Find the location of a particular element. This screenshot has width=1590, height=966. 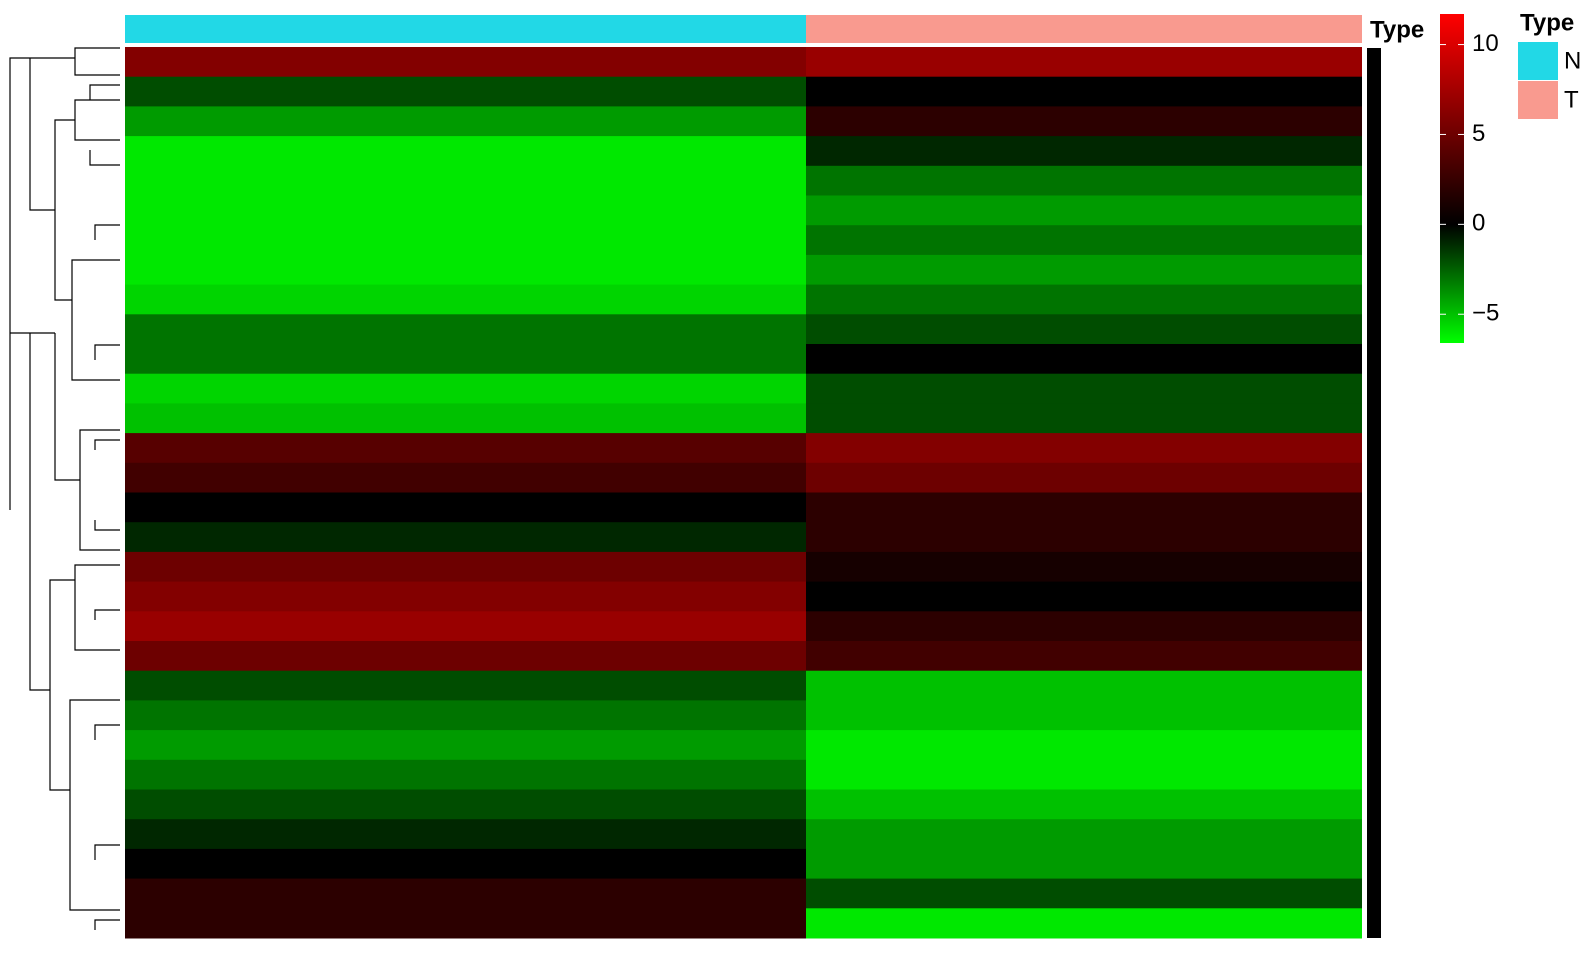

colorbar-tick-label: −5 is located at coordinates (1485, 313).